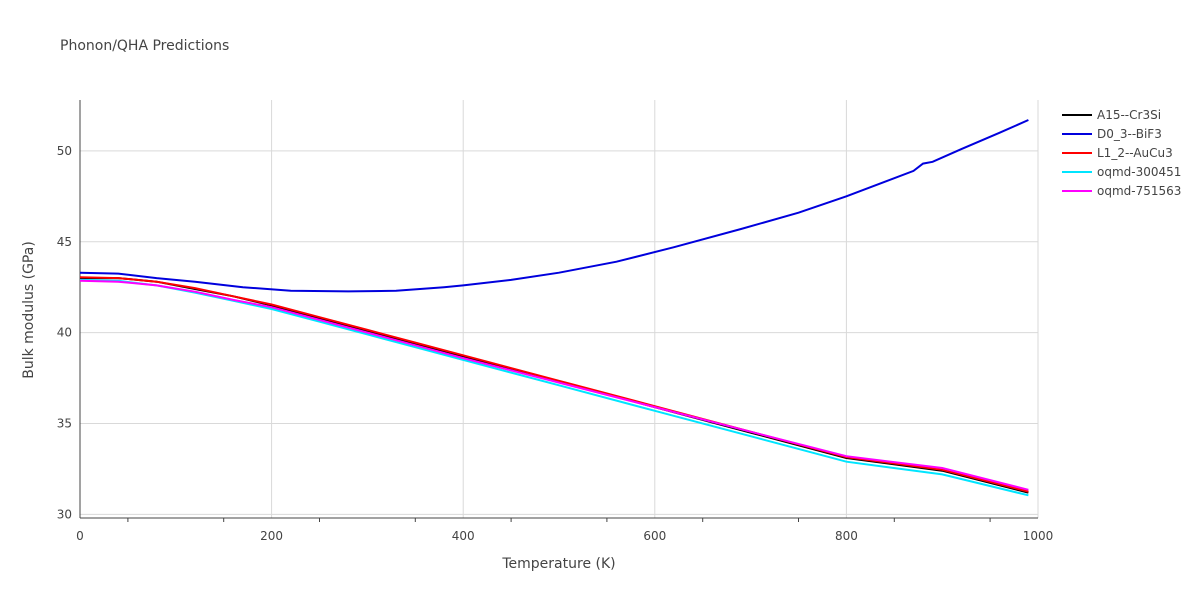  Describe the element at coordinates (271, 536) in the screenshot. I see `x-tick-label: 200` at that location.